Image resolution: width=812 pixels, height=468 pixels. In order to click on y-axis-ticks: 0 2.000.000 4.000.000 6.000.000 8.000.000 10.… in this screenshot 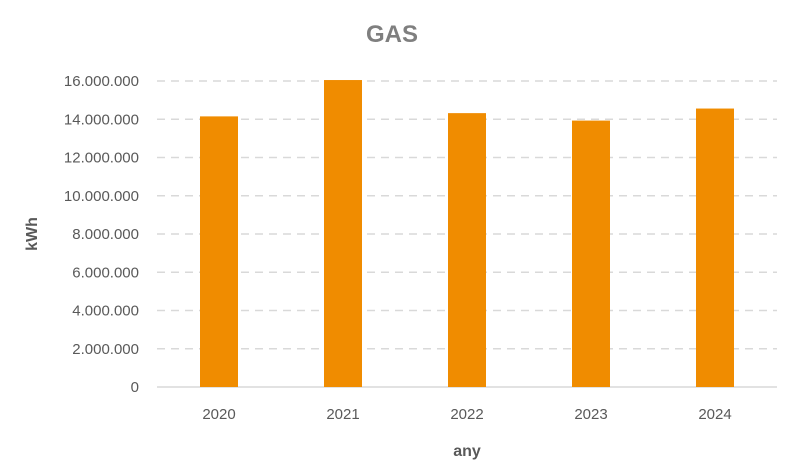, I will do `click(101, 234)`.